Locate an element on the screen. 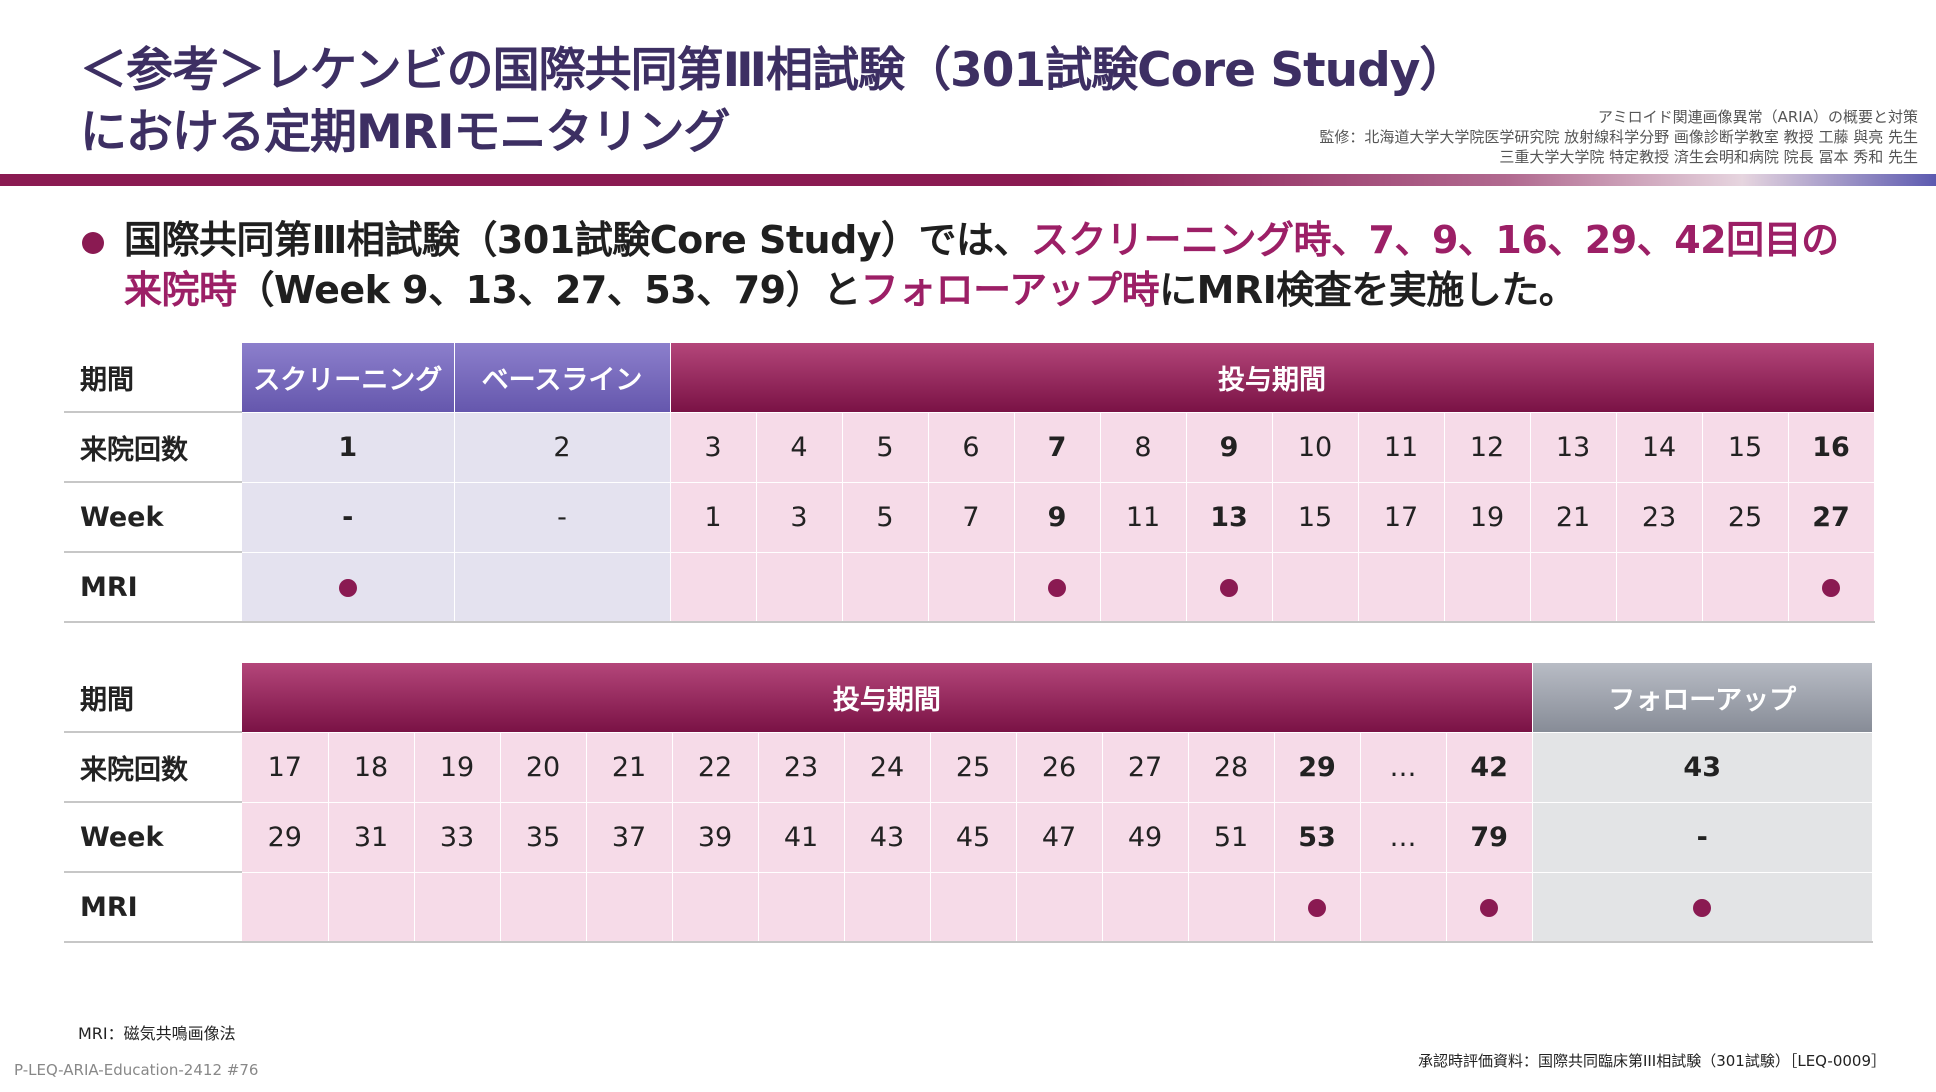 The image size is (1936, 1092). week-cell: 25 is located at coordinates (1745, 517).